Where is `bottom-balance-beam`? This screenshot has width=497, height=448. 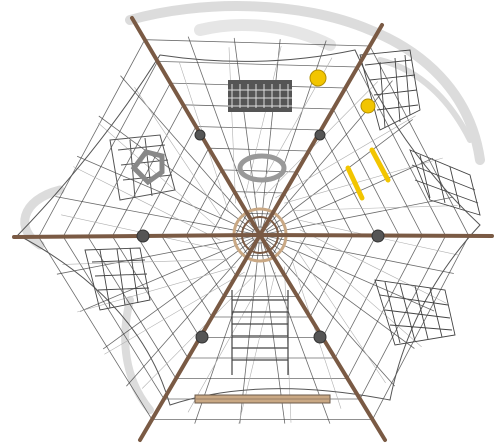
bottom-balance-beam is located at coordinates (262, 399).